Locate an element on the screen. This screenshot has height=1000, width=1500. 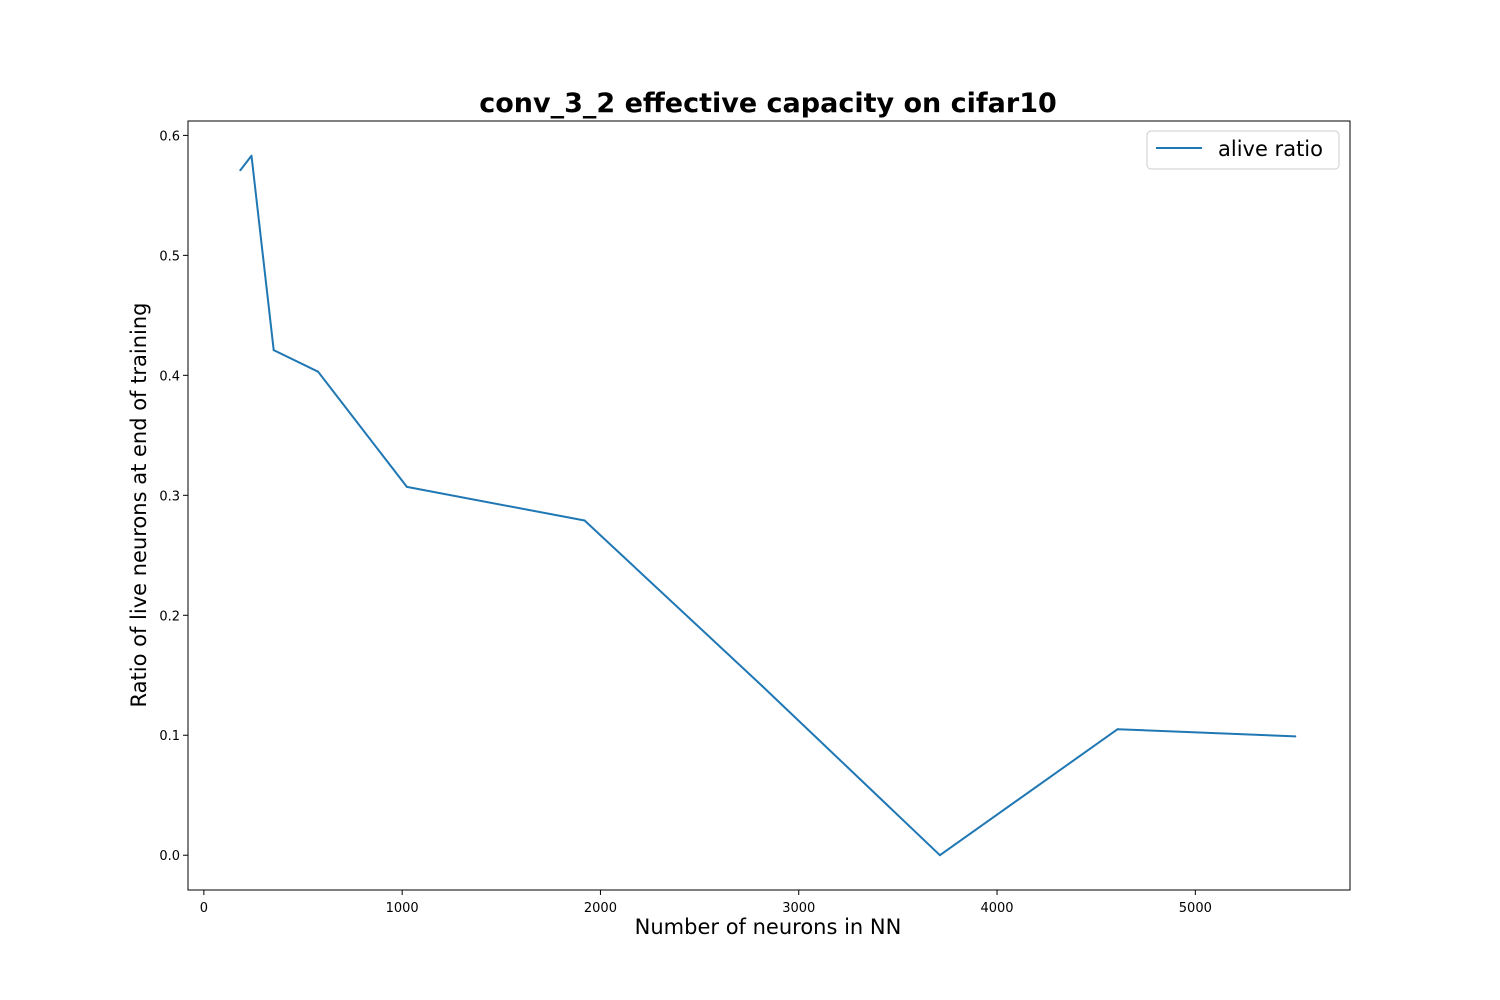
legend-box is located at coordinates (1243, 150).